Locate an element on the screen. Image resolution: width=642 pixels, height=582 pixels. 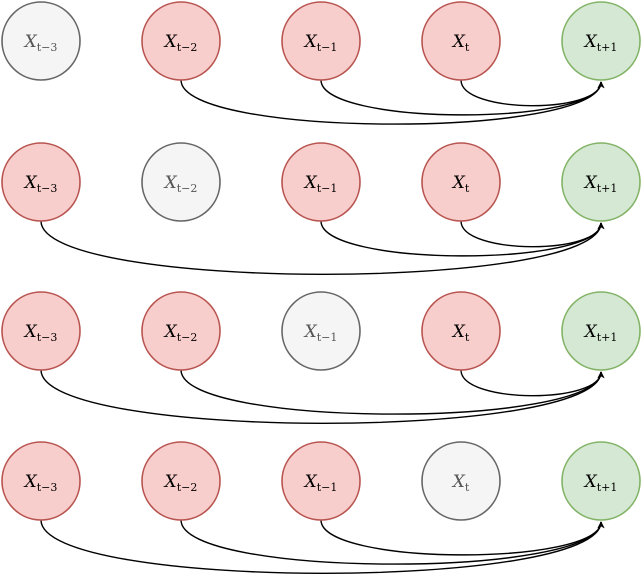
node-row3-masked: Xt−1 is located at coordinates (321, 331).